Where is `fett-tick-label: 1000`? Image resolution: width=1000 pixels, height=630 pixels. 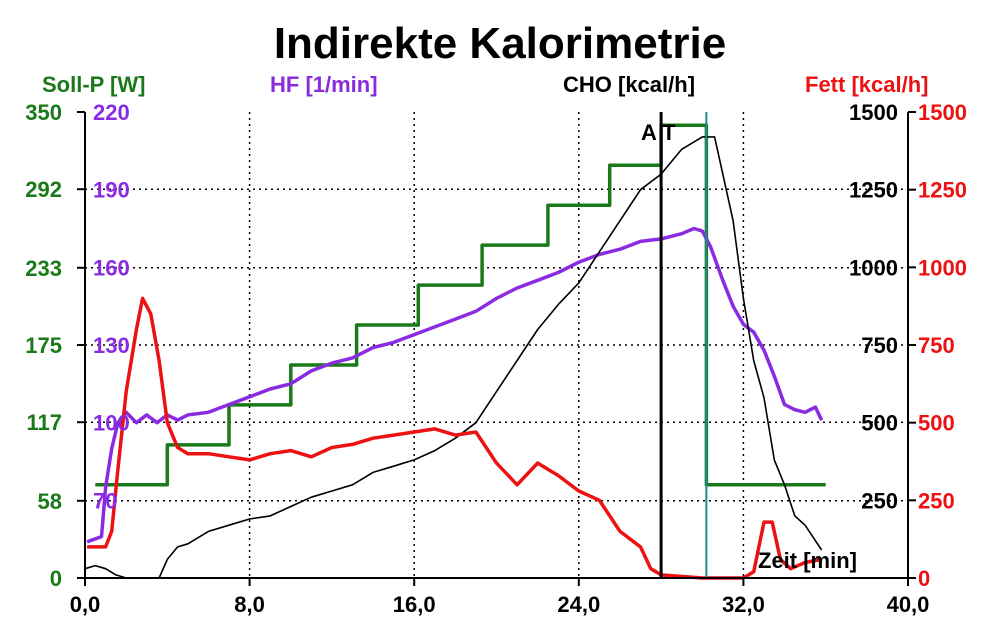 fett-tick-label: 1000 is located at coordinates (942, 267).